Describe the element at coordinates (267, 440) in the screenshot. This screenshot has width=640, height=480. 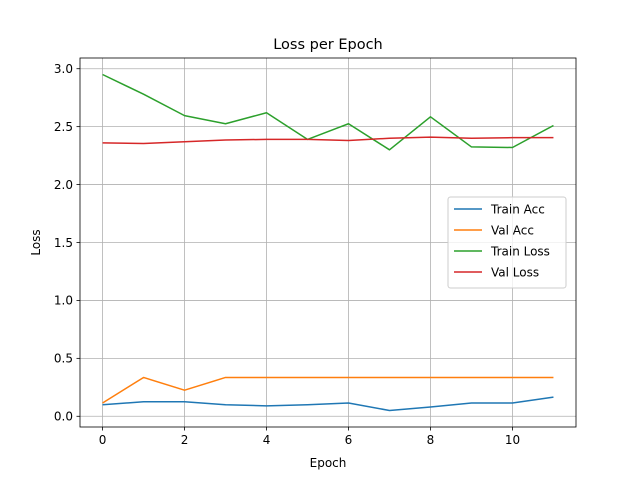
I see `x-tick-label: 4` at that location.